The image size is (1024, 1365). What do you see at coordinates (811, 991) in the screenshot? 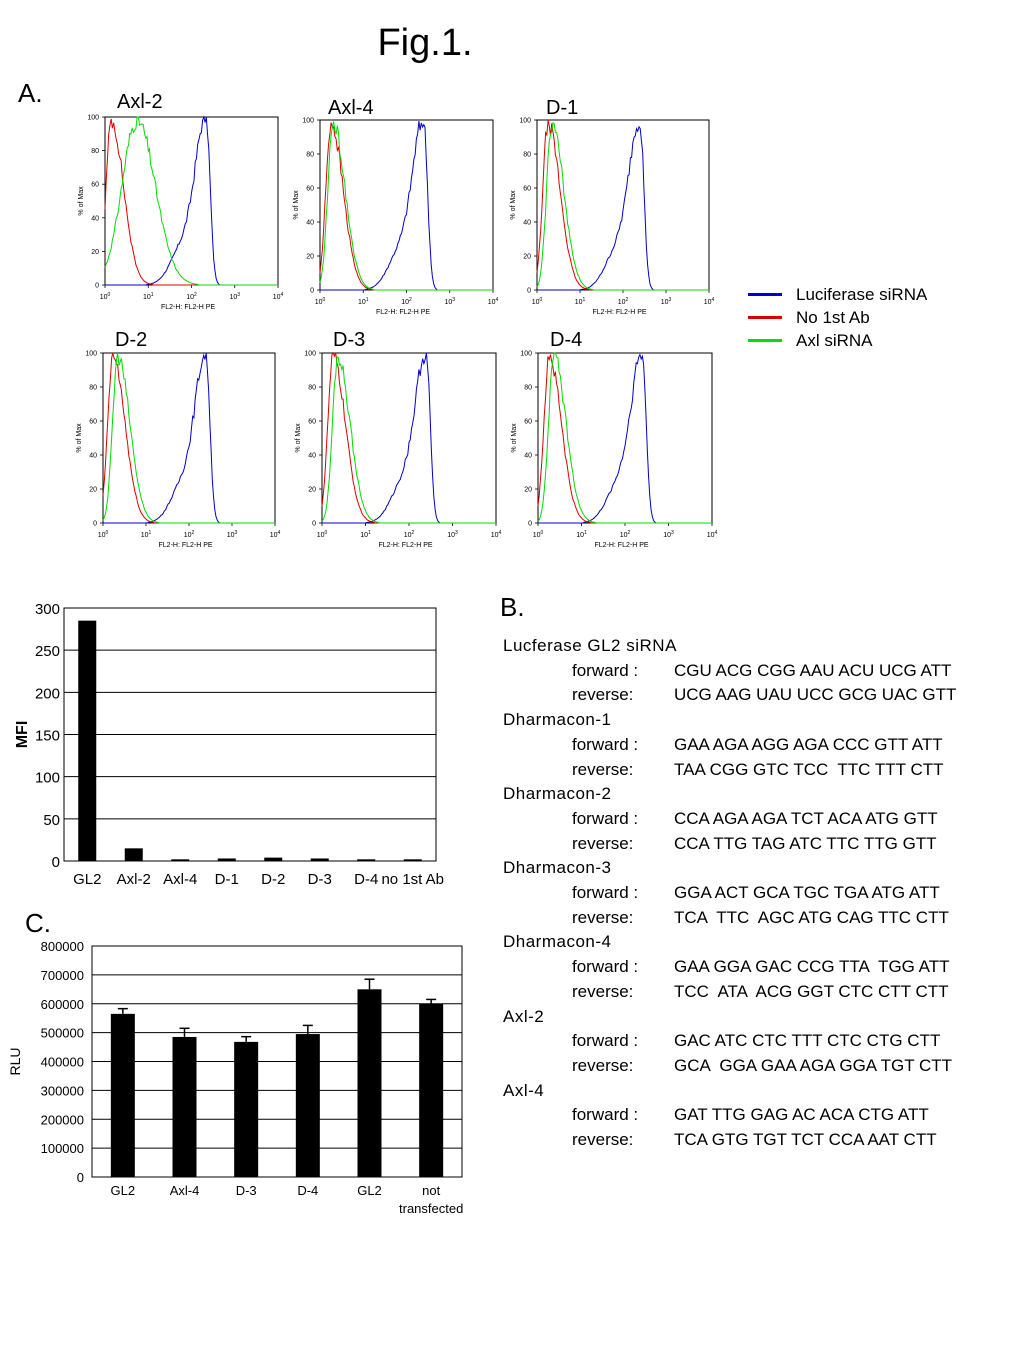
I see `primer-sequence: TCC ATA ACG GGT CTC CTT CTT` at bounding box center [811, 991].